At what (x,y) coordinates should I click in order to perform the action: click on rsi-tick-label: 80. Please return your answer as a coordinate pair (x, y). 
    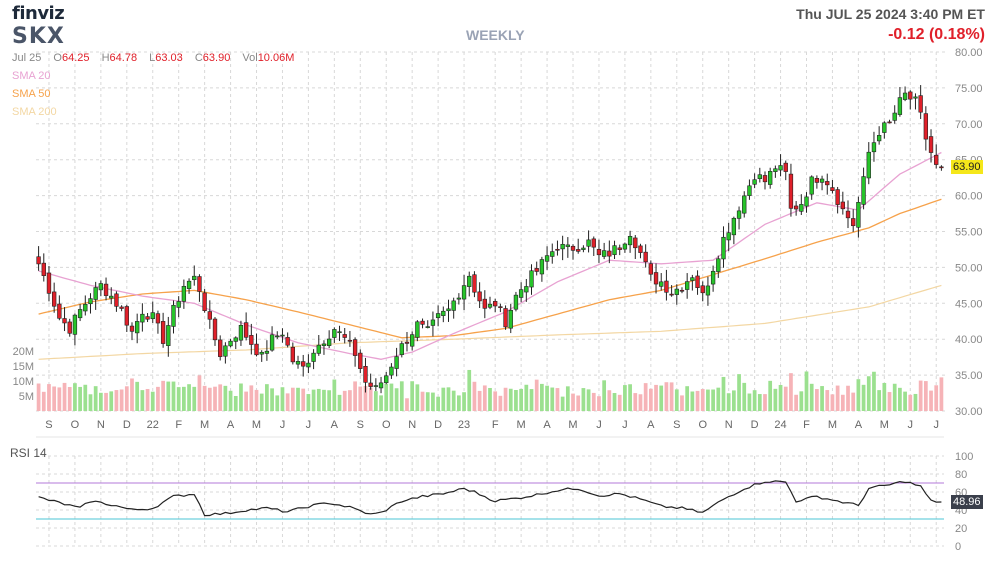
    Looking at the image, I should click on (961, 475).